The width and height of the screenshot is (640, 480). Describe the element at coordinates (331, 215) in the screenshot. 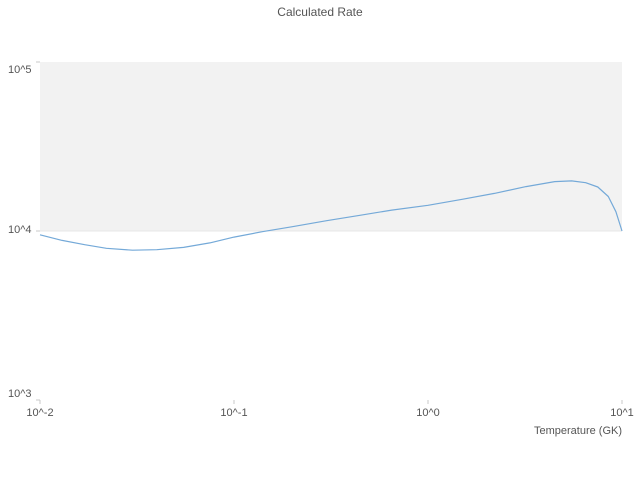

I see `rate-line-series` at that location.